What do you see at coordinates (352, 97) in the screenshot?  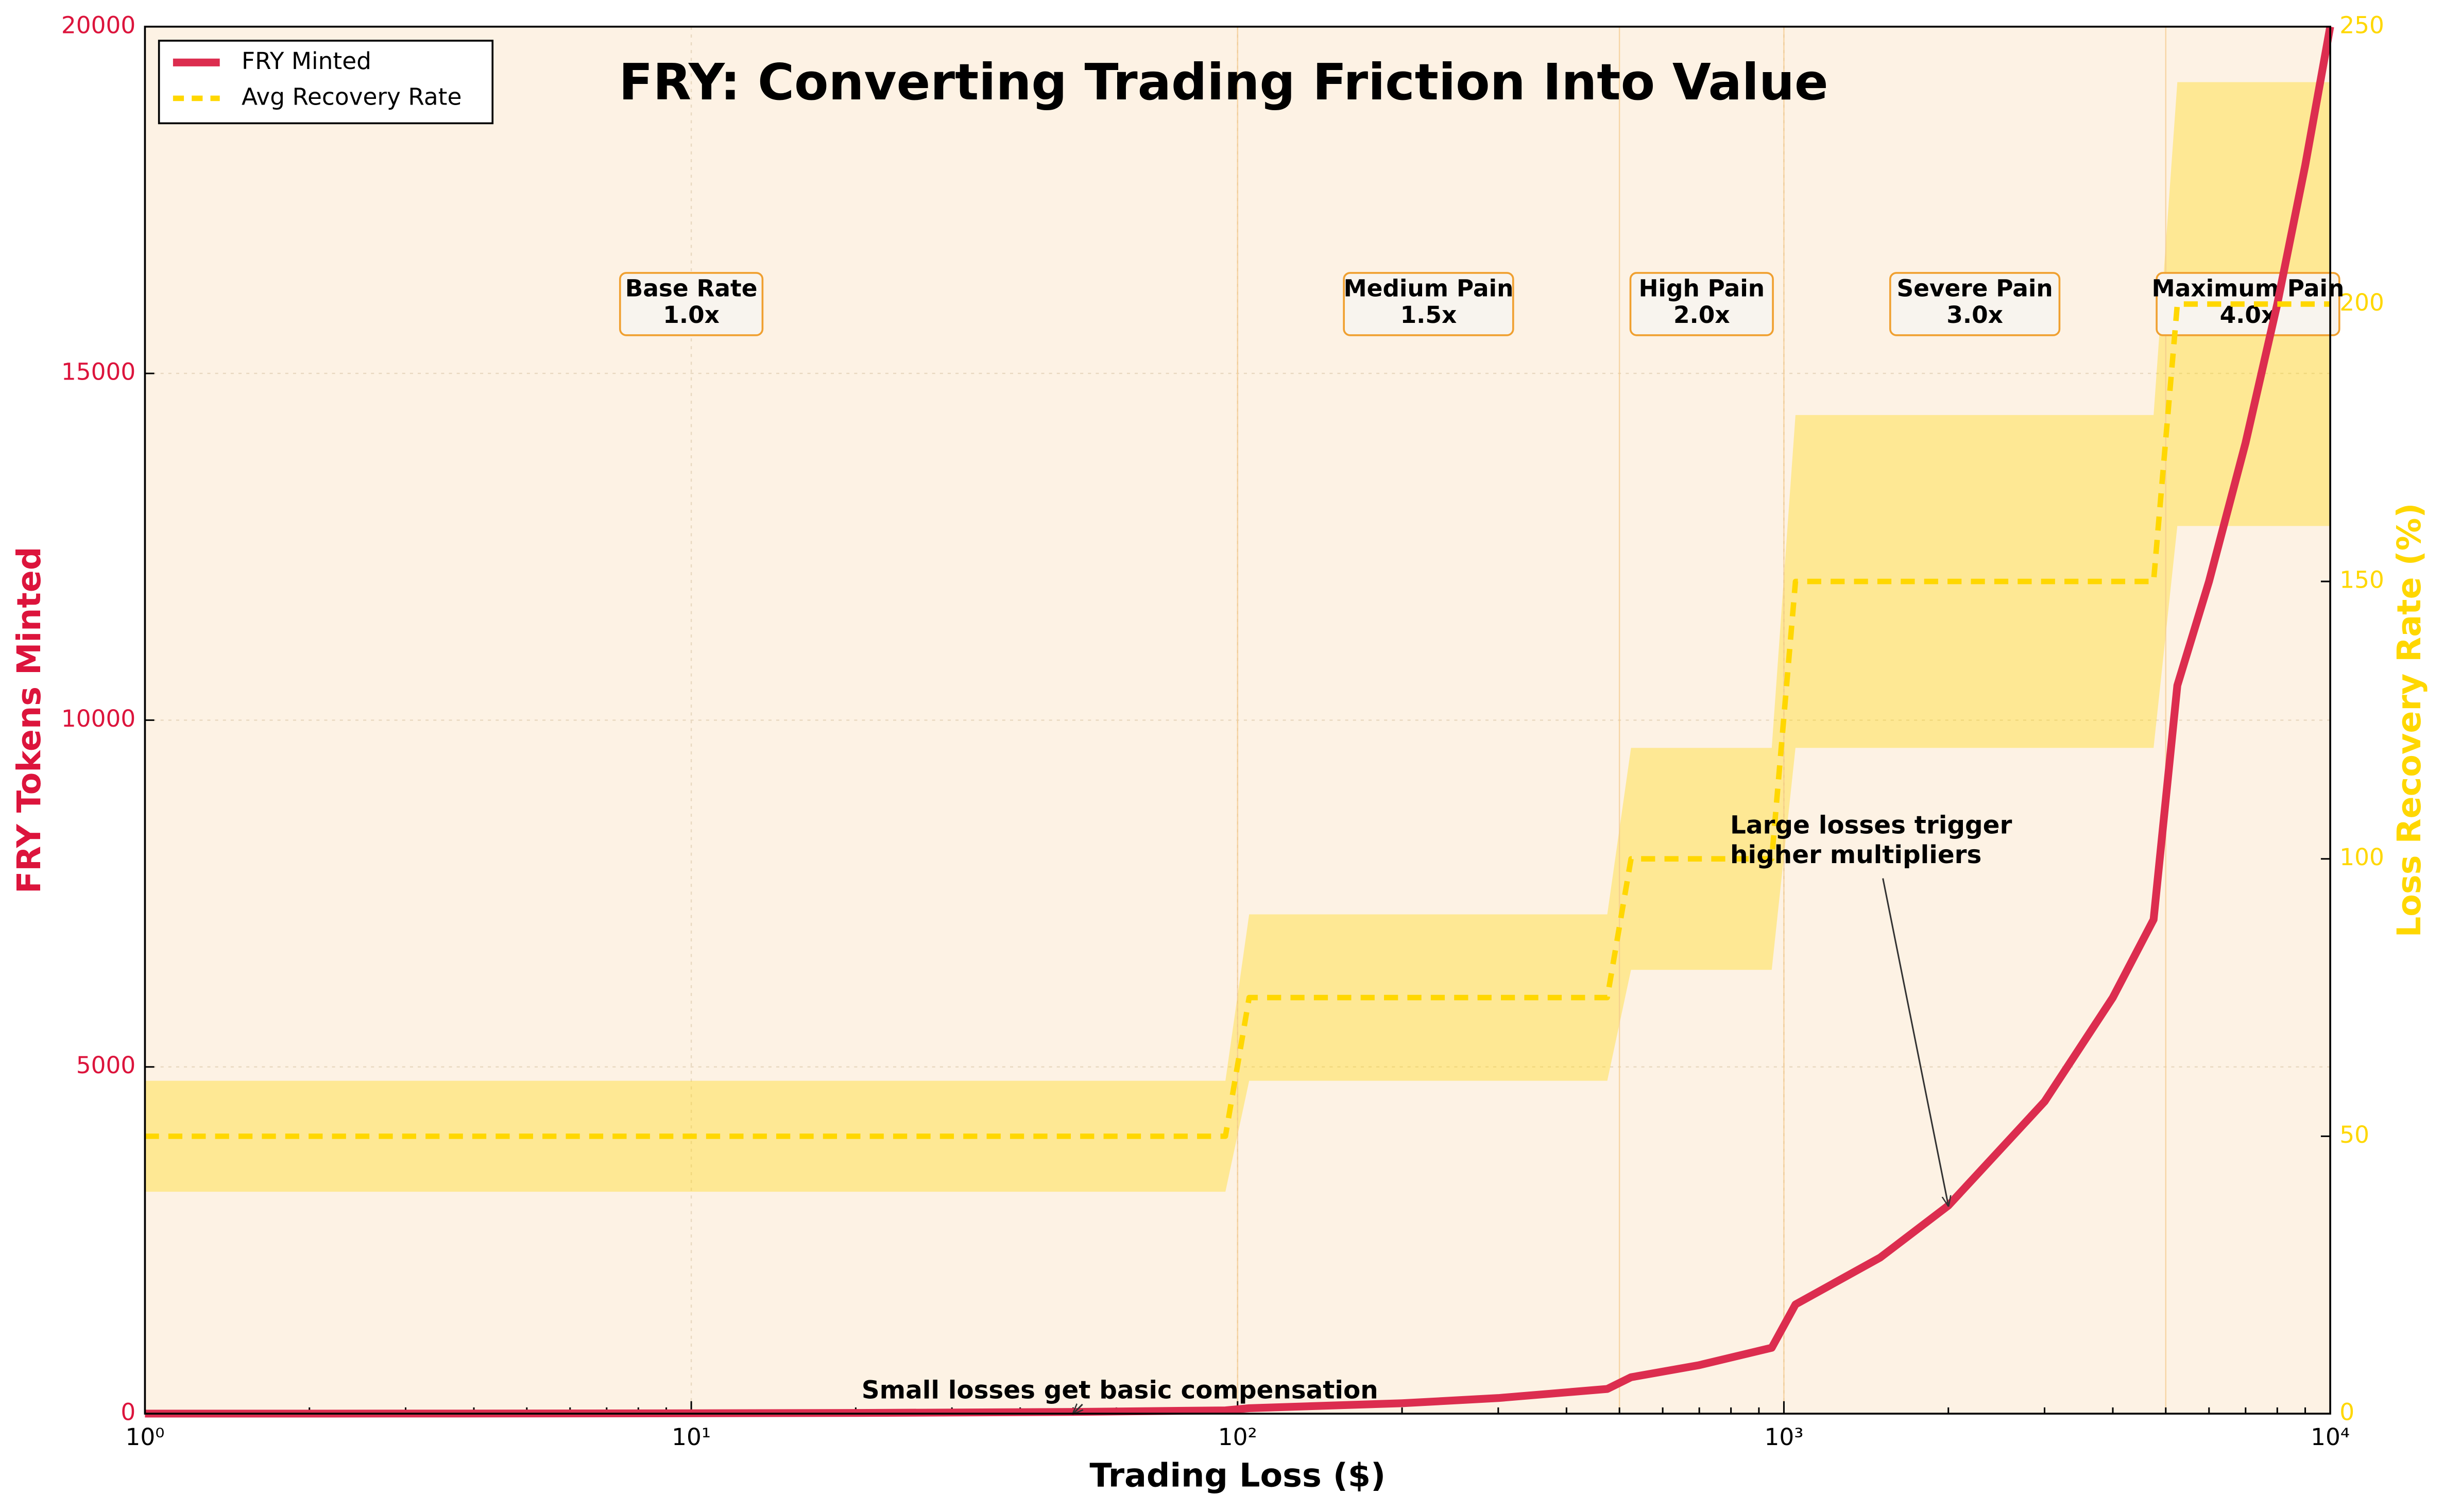 I see `legend-label: Avg Recovery Rate` at bounding box center [352, 97].